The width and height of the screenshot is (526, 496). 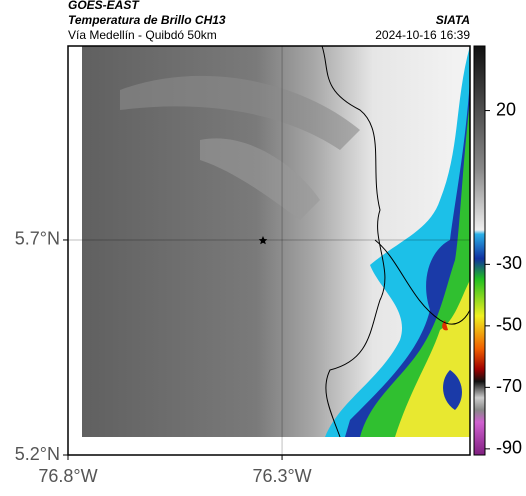 What do you see at coordinates (509, 386) in the screenshot?
I see `colorbar-tick-label: -70` at bounding box center [509, 386].